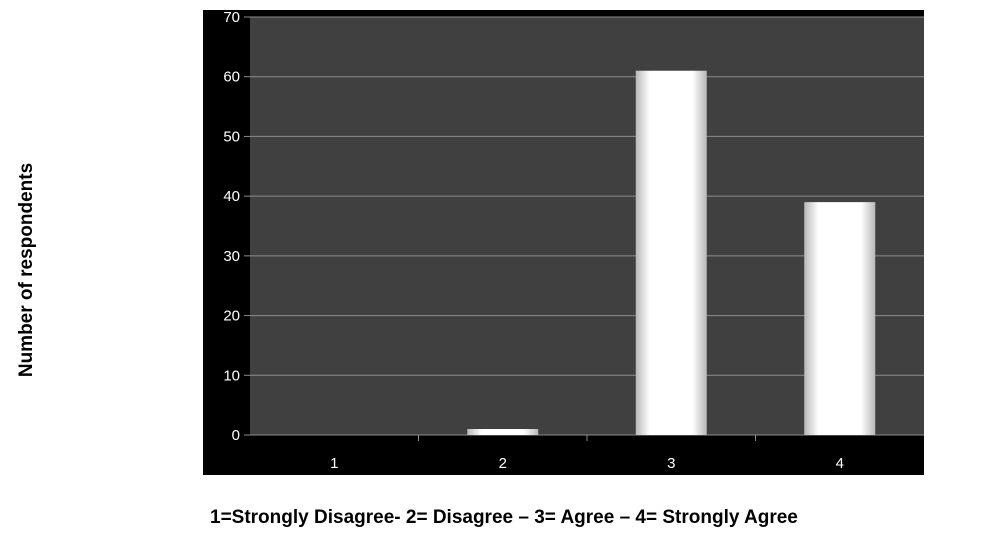 Image resolution: width=991 pixels, height=534 pixels. Describe the element at coordinates (231, 375) in the screenshot. I see `y-tick-label: 10` at that location.